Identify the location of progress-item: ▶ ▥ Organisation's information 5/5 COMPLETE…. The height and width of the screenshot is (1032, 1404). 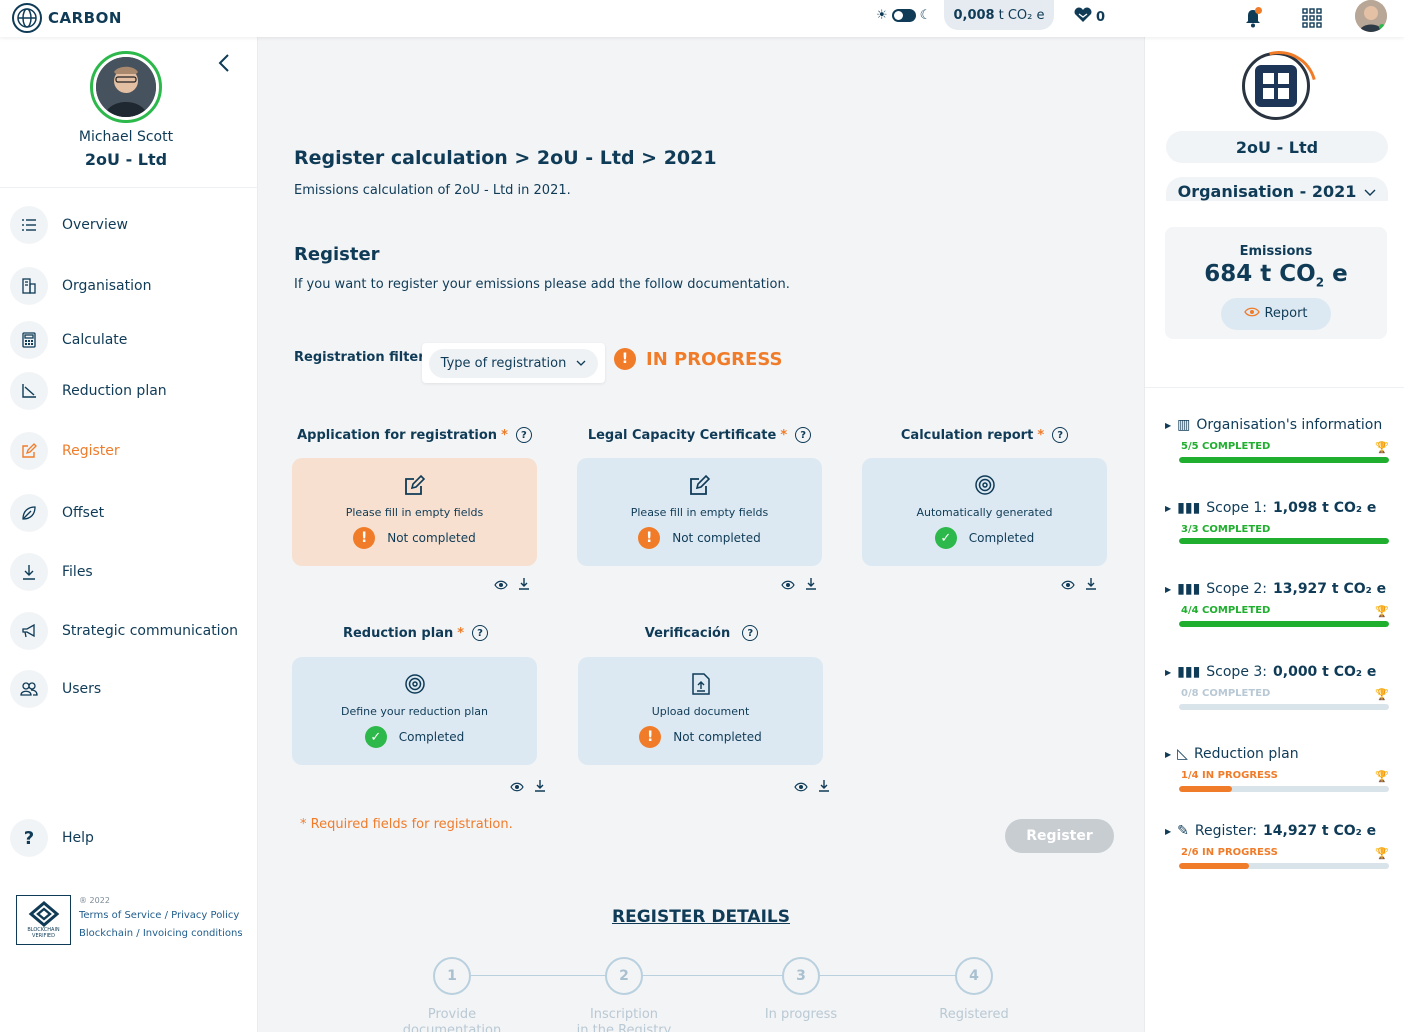
(1277, 440).